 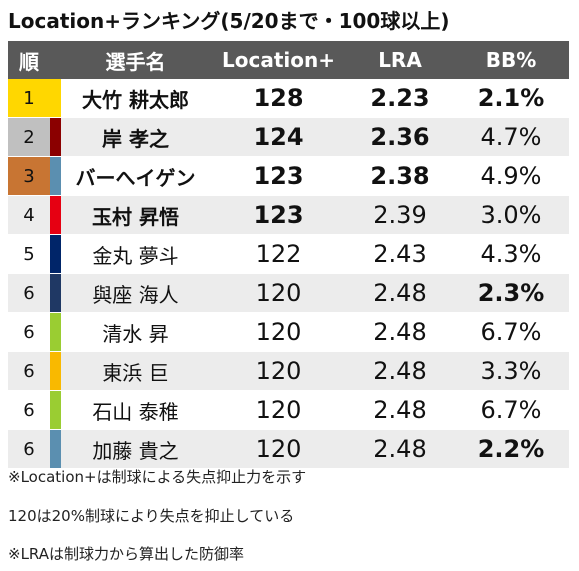 I want to click on lra-value: 2.43, so click(x=400, y=254).